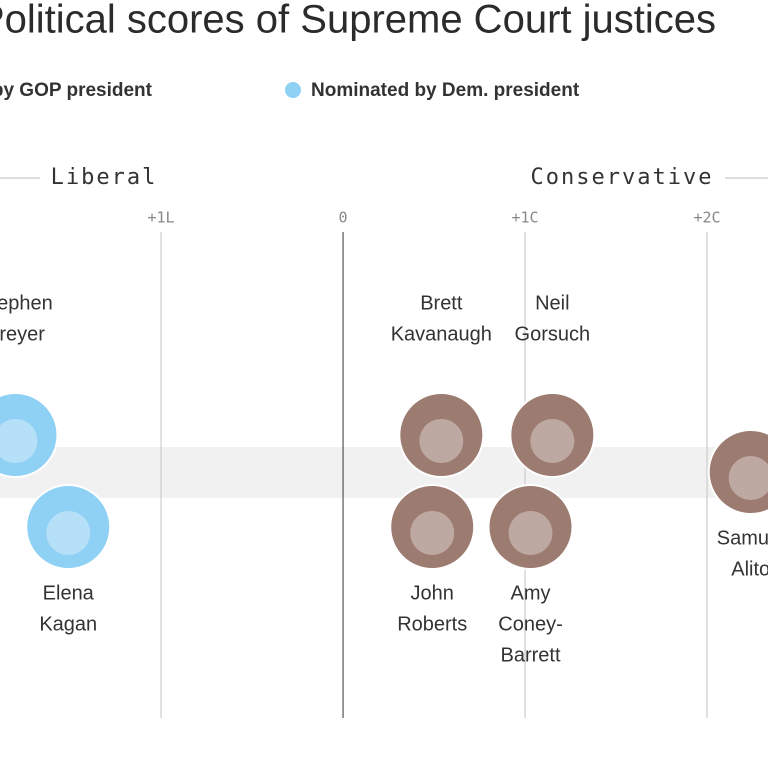 The width and height of the screenshot is (768, 768). I want to click on justice-name: Coney-, so click(530, 624).